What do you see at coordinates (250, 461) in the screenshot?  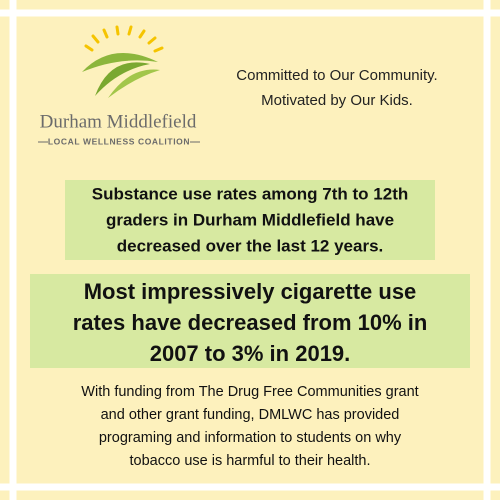 I see `body-text: tobacco use is harmful to their health.` at bounding box center [250, 461].